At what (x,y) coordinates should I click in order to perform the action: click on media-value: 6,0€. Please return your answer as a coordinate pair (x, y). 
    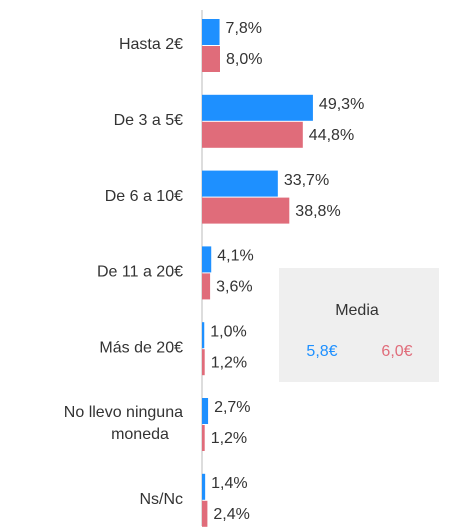
    Looking at the image, I should click on (396, 351).